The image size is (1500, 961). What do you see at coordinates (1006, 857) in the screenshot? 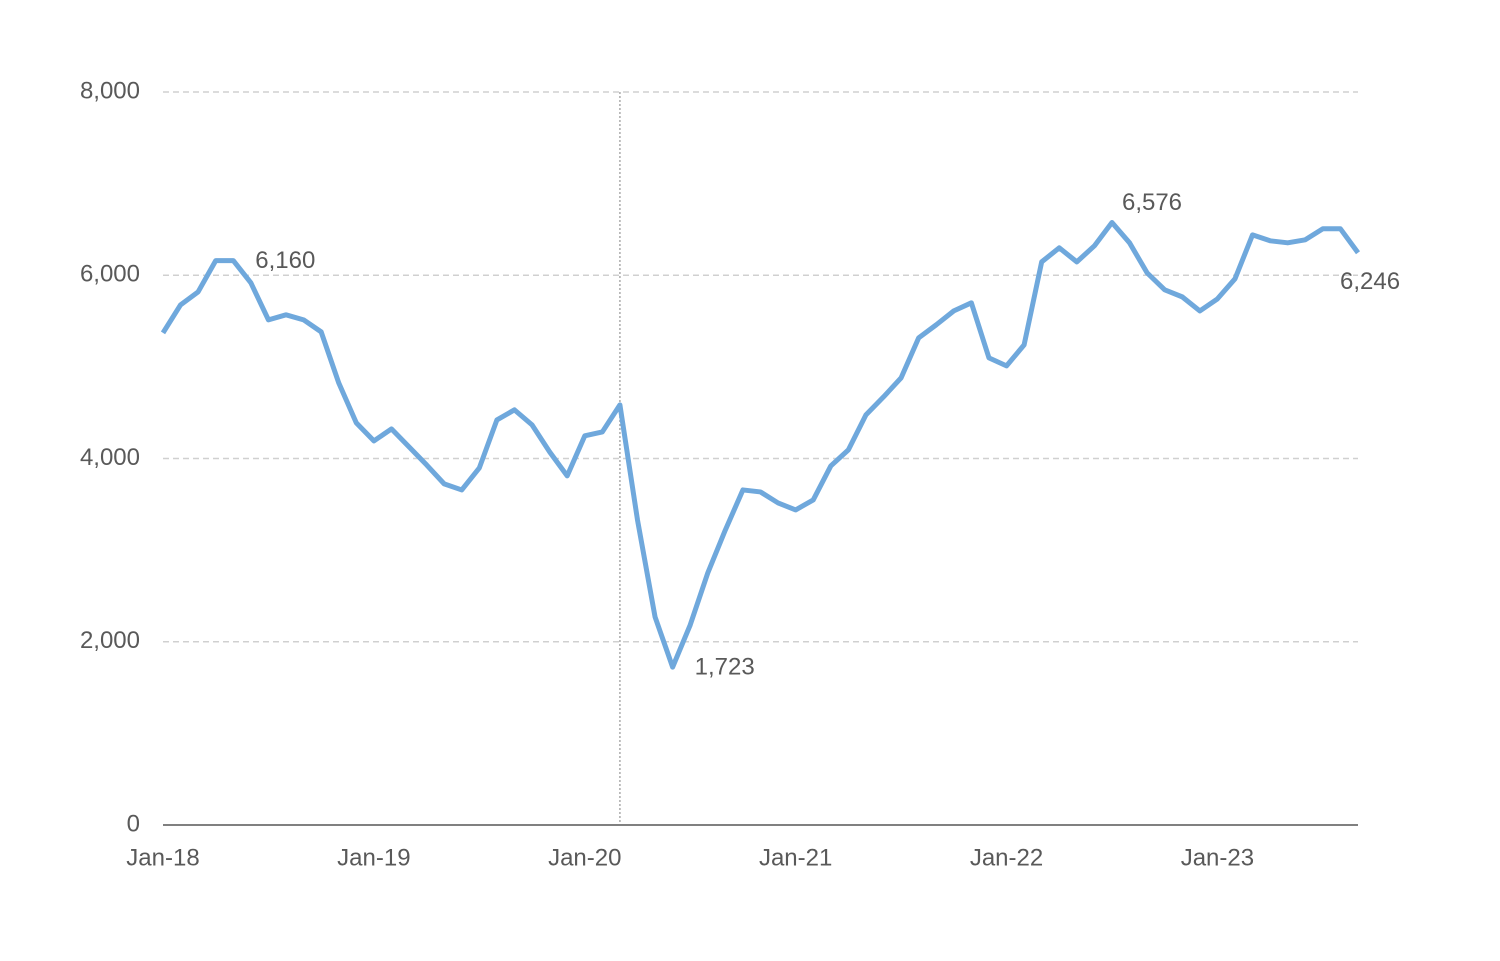
I see `x-tick-label: Jan-22` at bounding box center [1006, 857].